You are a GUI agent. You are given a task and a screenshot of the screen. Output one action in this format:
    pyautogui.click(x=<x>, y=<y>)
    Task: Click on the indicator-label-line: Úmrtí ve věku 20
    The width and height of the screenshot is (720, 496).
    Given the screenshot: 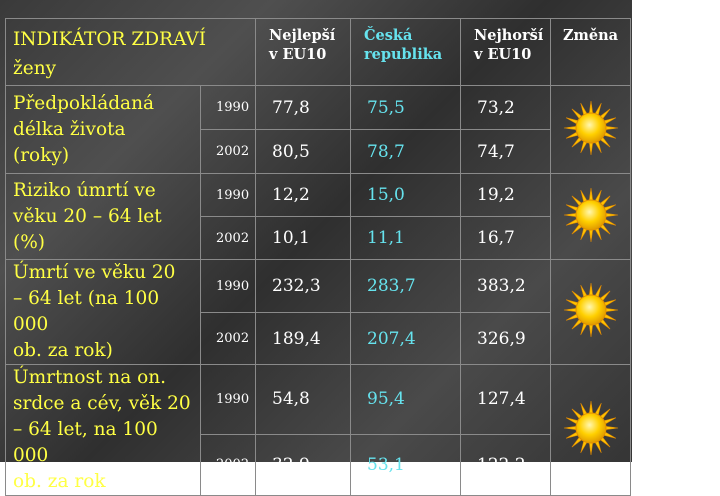 What is the action you would take?
    pyautogui.click(x=94, y=272)
    